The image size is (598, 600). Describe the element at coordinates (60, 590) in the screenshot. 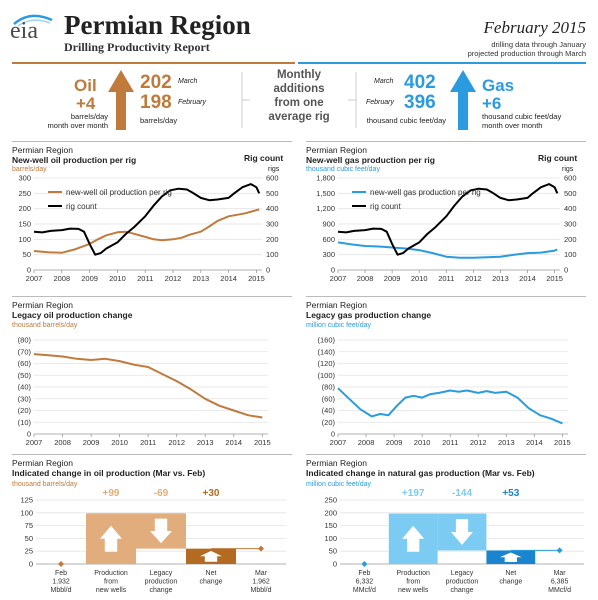

I see `oil_change-category-label-0: Mbbl/d` at that location.